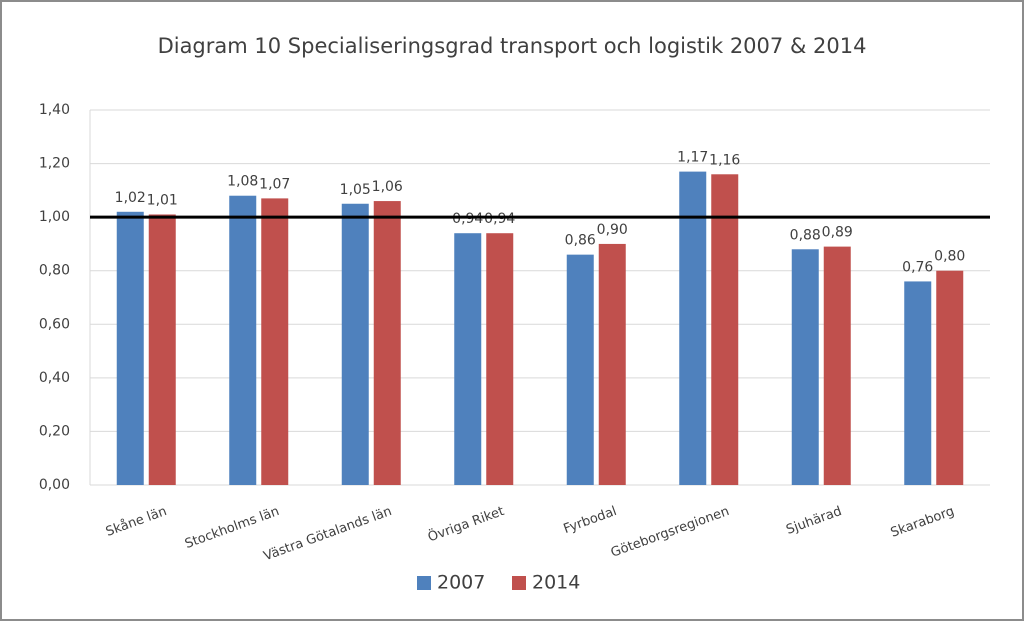 The width and height of the screenshot is (1024, 621). I want to click on value-label: 1,08, so click(242, 182).